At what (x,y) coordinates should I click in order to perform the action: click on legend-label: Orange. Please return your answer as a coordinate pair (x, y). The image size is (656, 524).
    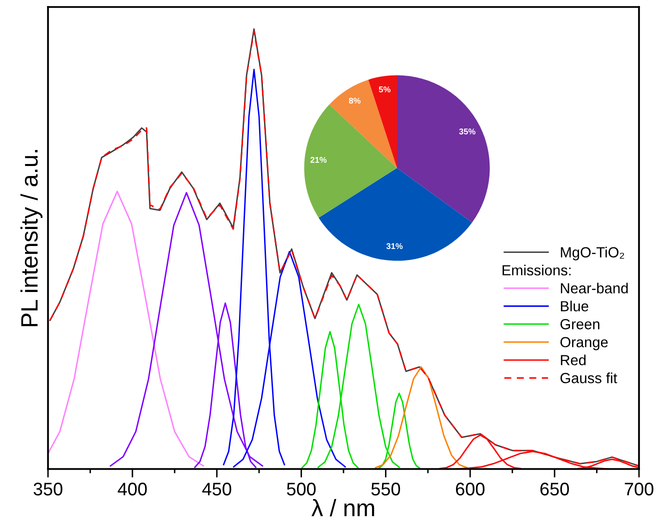
    Looking at the image, I should click on (584, 343).